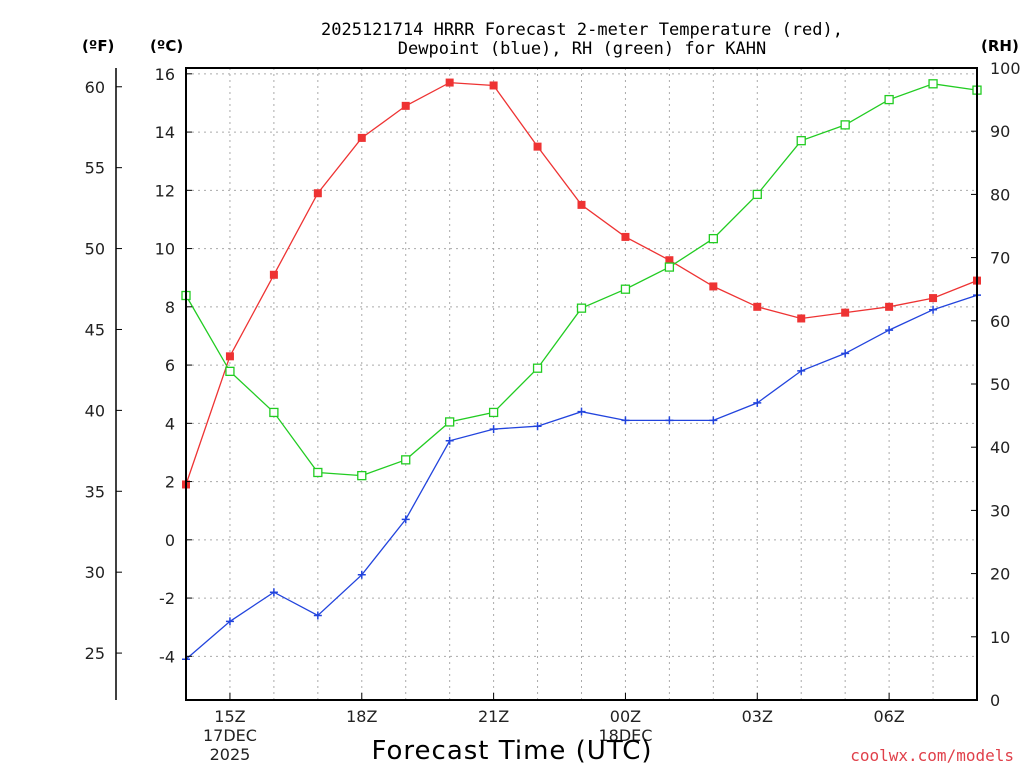  Describe the element at coordinates (1000, 46) in the screenshot. I see `rh-axis-label: (RH)` at that location.